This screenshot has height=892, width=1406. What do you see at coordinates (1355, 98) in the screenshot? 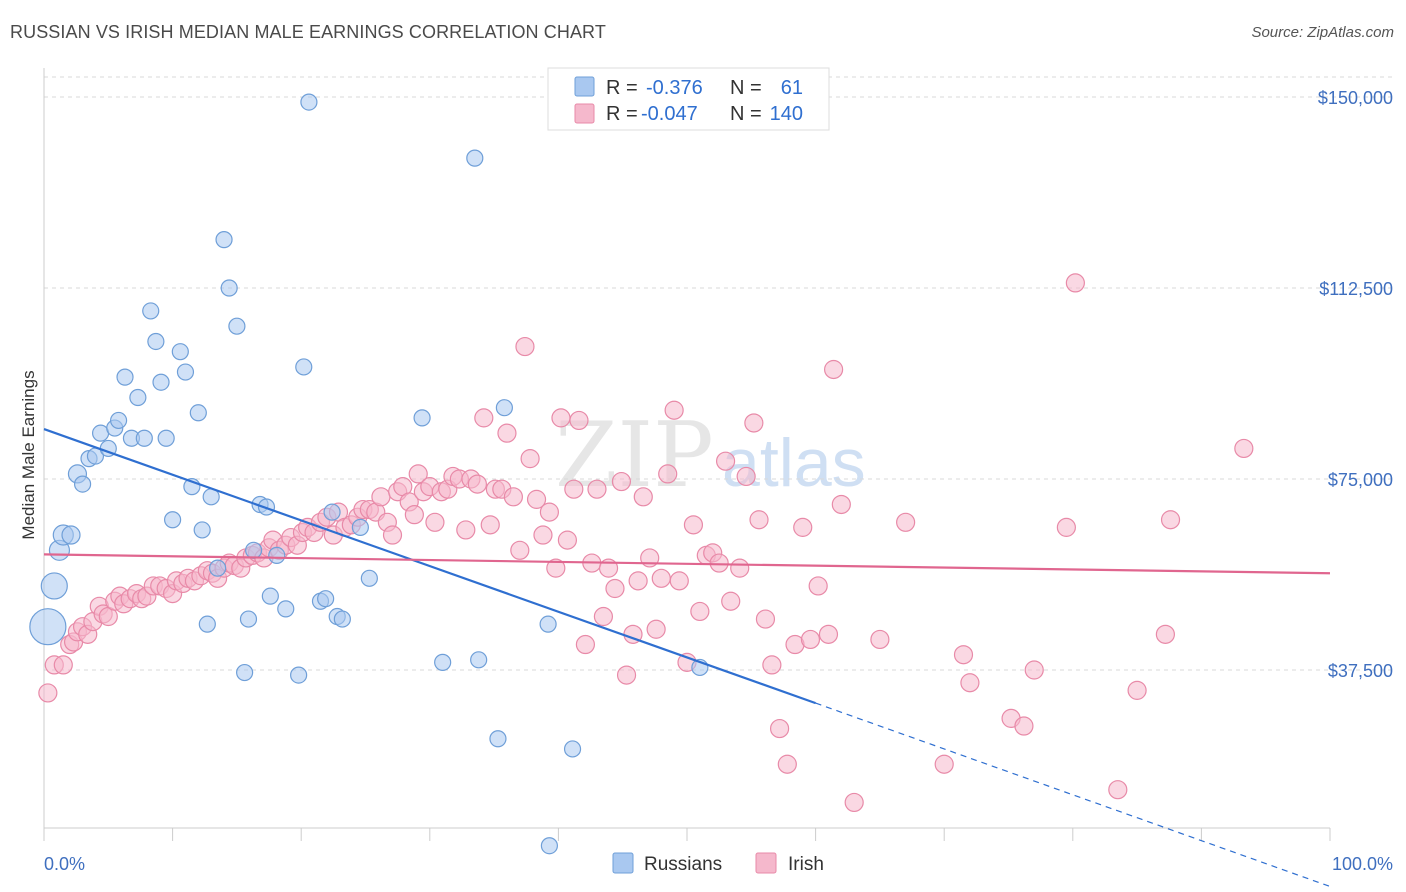
I see `y-tick-label: $150,000` at bounding box center [1355, 98].